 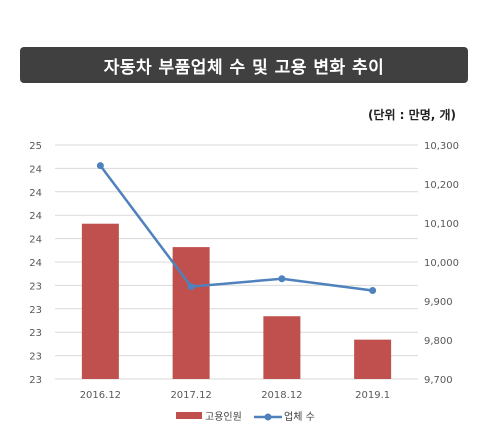 What do you see at coordinates (438, 341) in the screenshot?
I see `right-axis-tick-label: 9,800` at bounding box center [438, 341].